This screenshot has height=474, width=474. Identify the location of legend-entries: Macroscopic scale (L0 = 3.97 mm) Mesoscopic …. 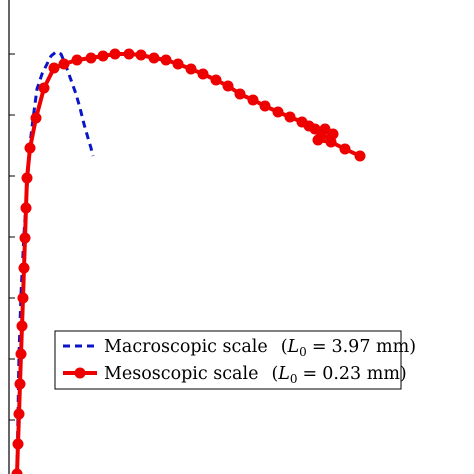
(239, 361).